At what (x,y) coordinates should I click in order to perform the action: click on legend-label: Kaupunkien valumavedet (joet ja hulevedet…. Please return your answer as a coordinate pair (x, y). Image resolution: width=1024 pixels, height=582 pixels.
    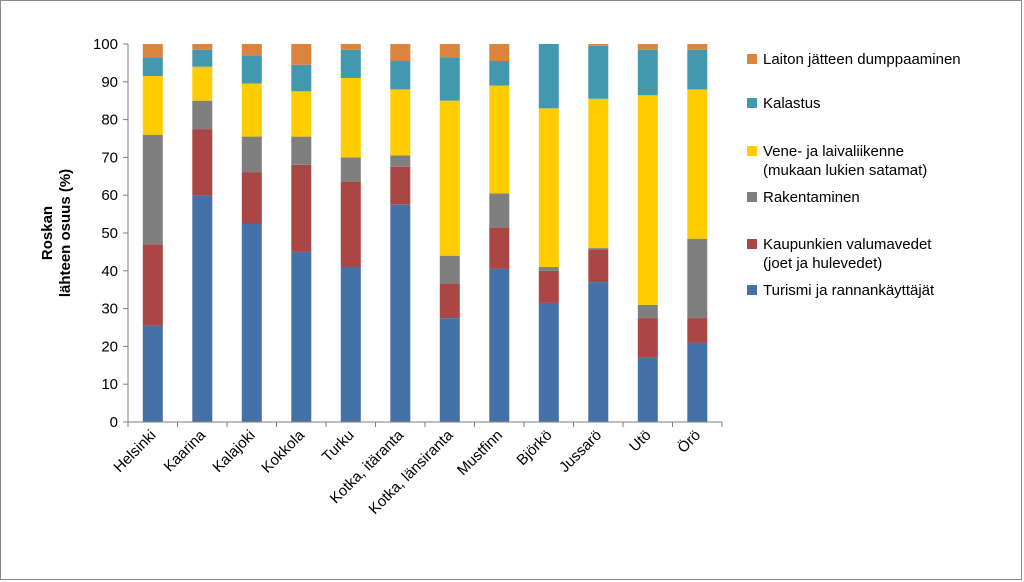
    Looking at the image, I should click on (847, 254).